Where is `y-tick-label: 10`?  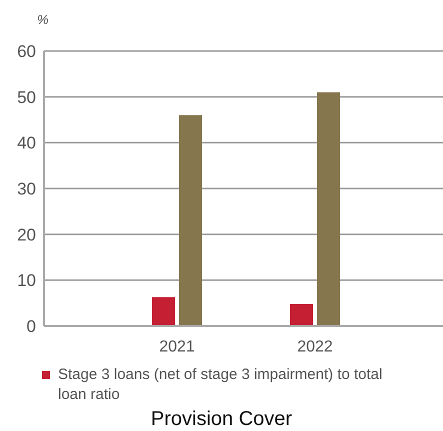 y-tick-label: 10 is located at coordinates (26, 280).